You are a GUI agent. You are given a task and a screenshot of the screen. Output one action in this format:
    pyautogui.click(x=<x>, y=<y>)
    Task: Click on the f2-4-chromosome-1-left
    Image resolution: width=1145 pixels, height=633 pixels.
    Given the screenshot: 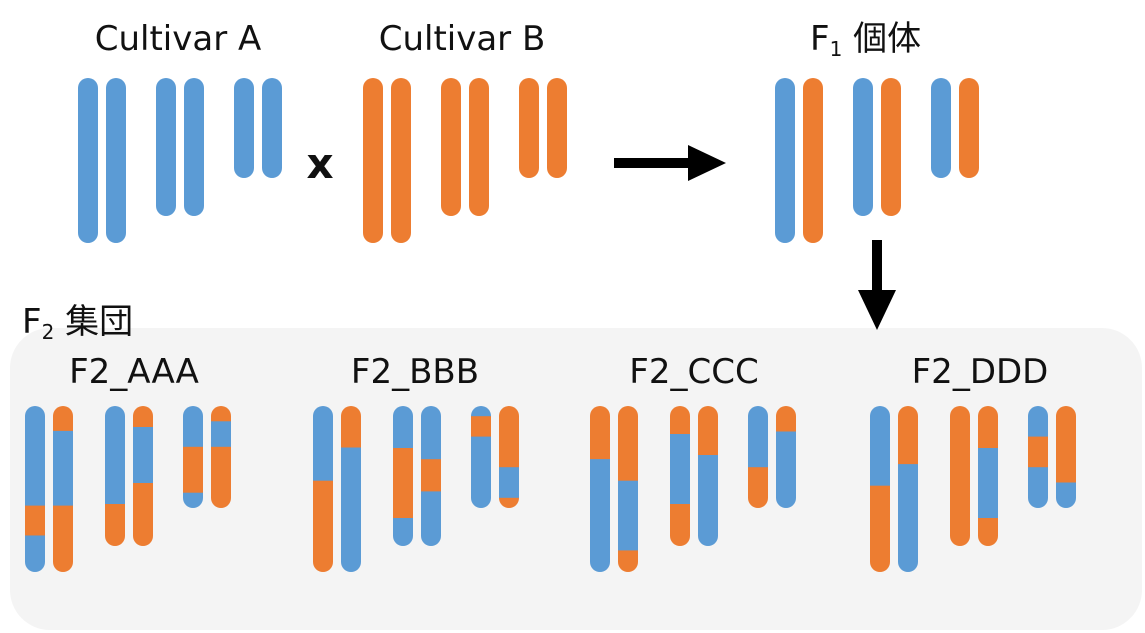 What is the action you would take?
    pyautogui.click(x=880, y=489)
    